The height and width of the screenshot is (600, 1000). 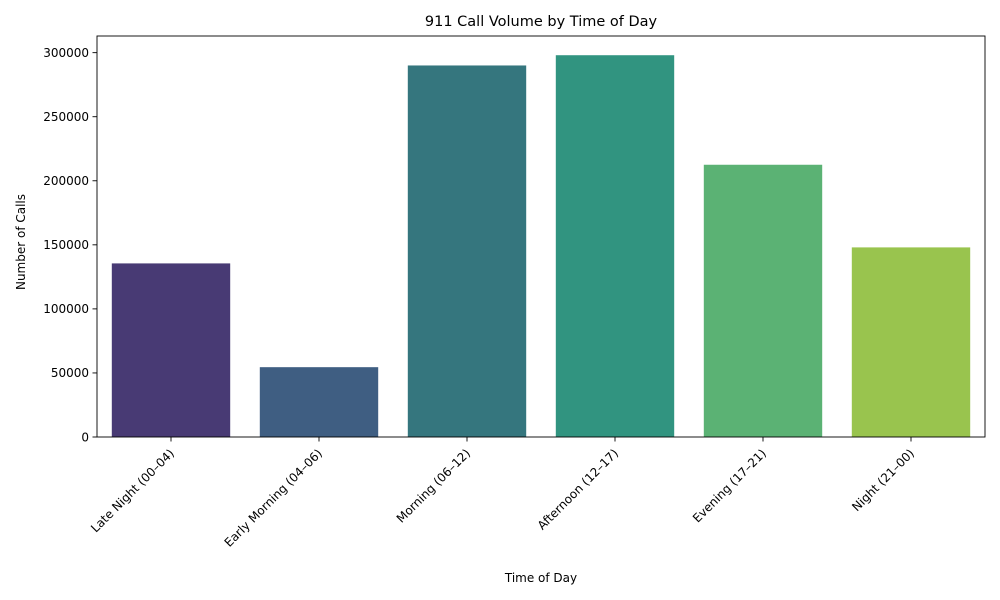 I want to click on y-tick-label-2: 100000, so click(x=66, y=309).